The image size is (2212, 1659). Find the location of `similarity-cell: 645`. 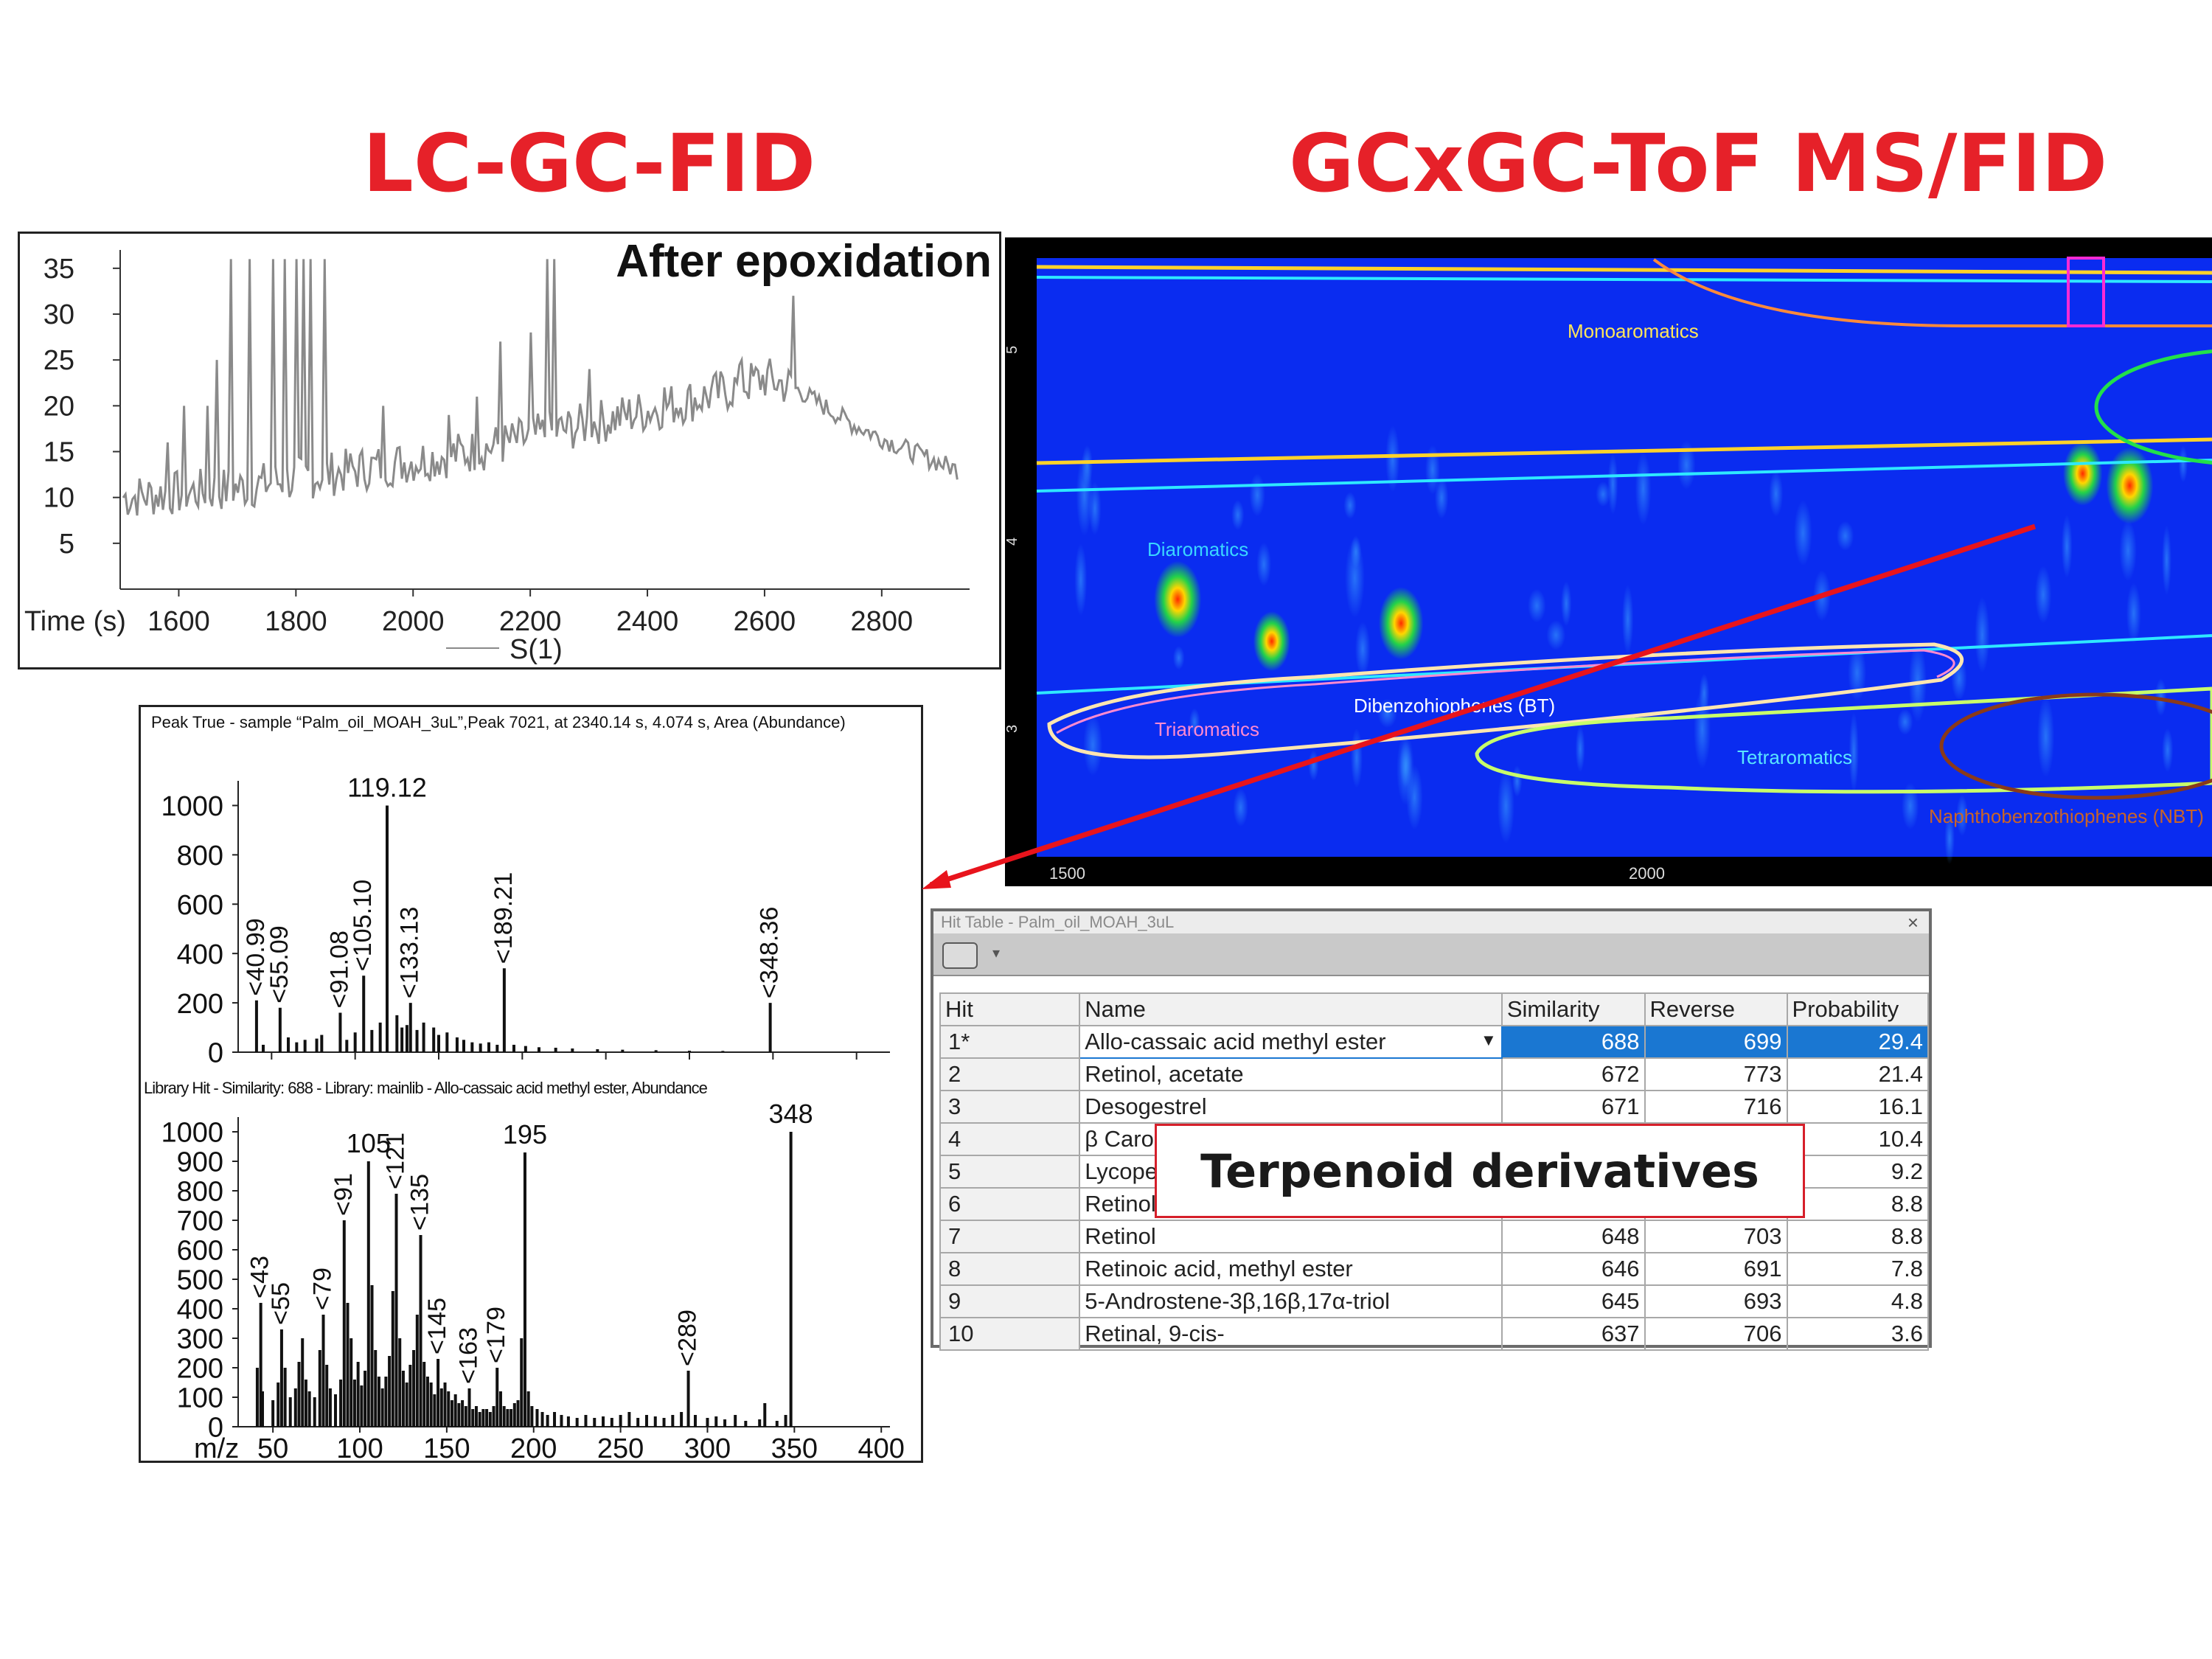

similarity-cell: 645 is located at coordinates (1573, 1301).